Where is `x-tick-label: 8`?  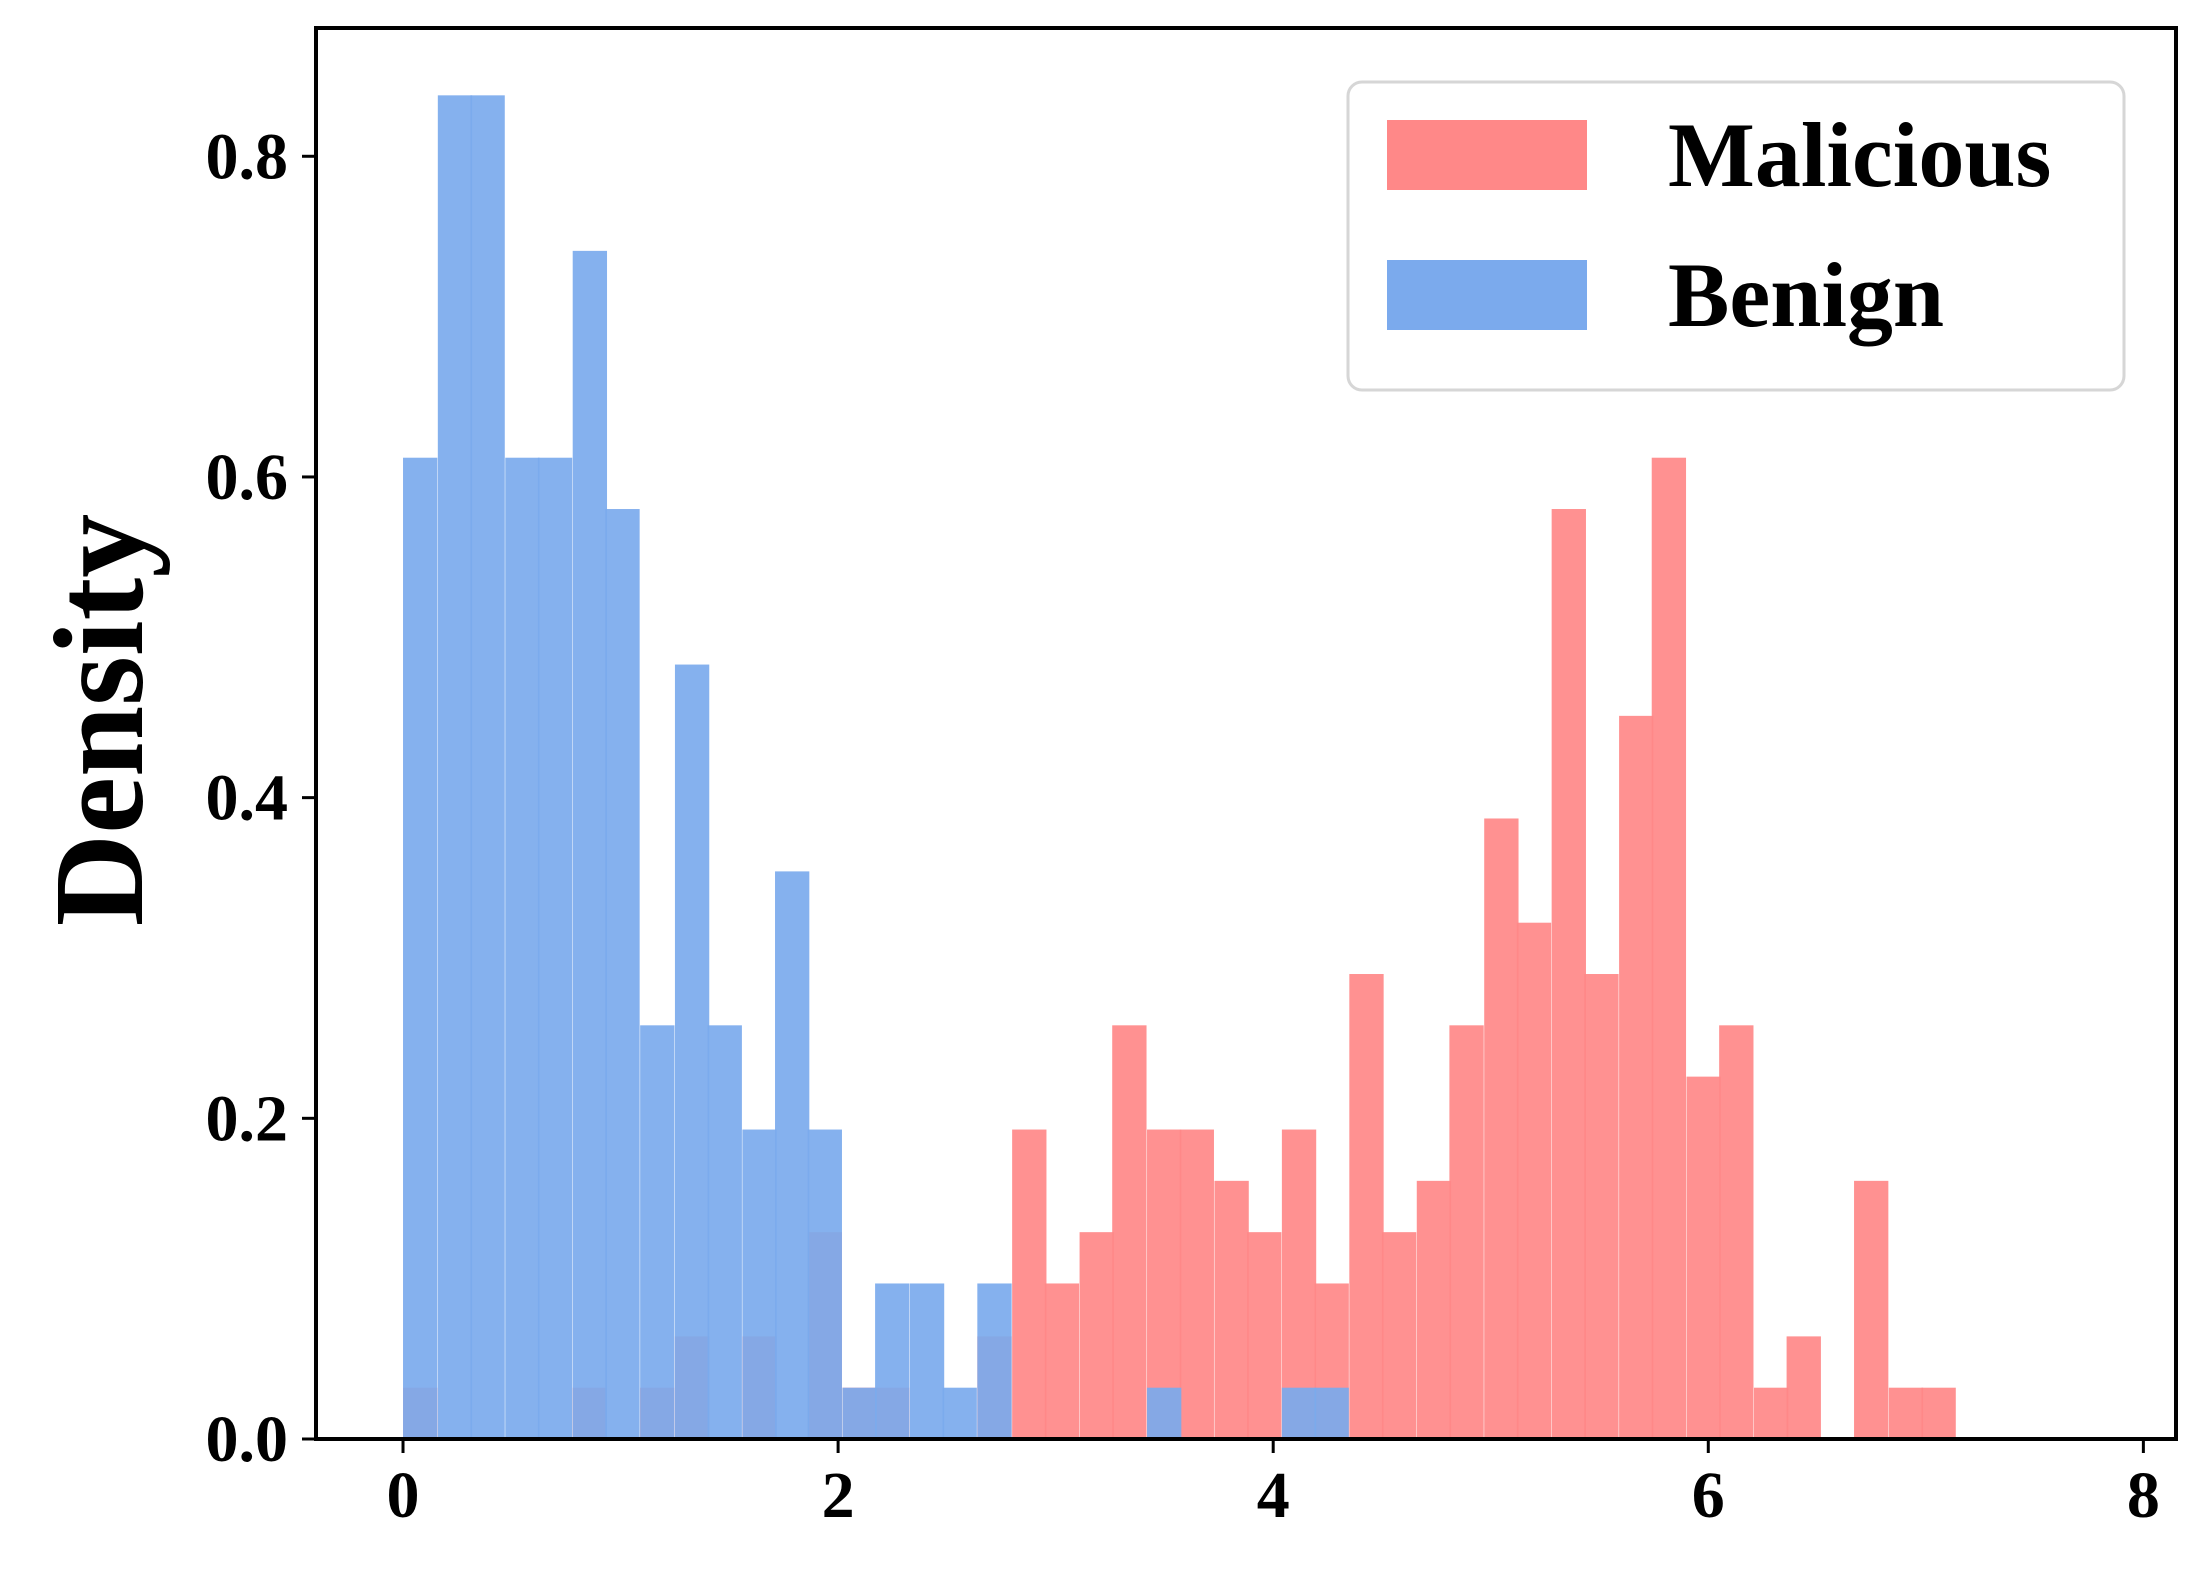
x-tick-label: 8 is located at coordinates (2143, 1495).